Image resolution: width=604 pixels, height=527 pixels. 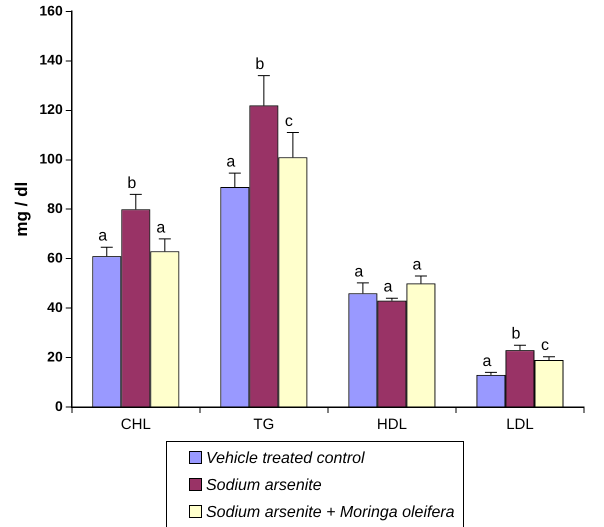 What do you see at coordinates (51, 109) in the screenshot?
I see `y-tick-label: 120` at bounding box center [51, 109].